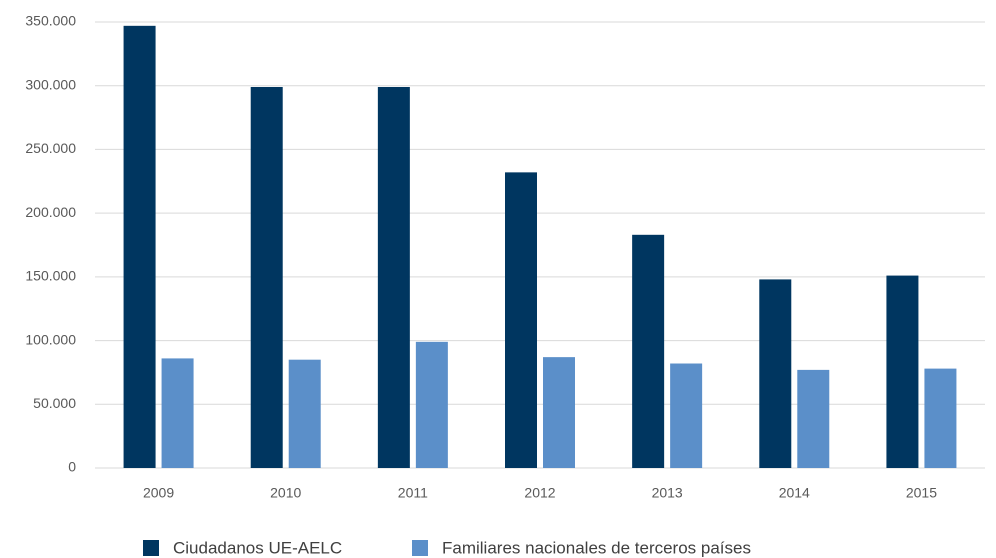 This screenshot has height=558, width=996. I want to click on y-tick-label: 350.000, so click(50, 21).